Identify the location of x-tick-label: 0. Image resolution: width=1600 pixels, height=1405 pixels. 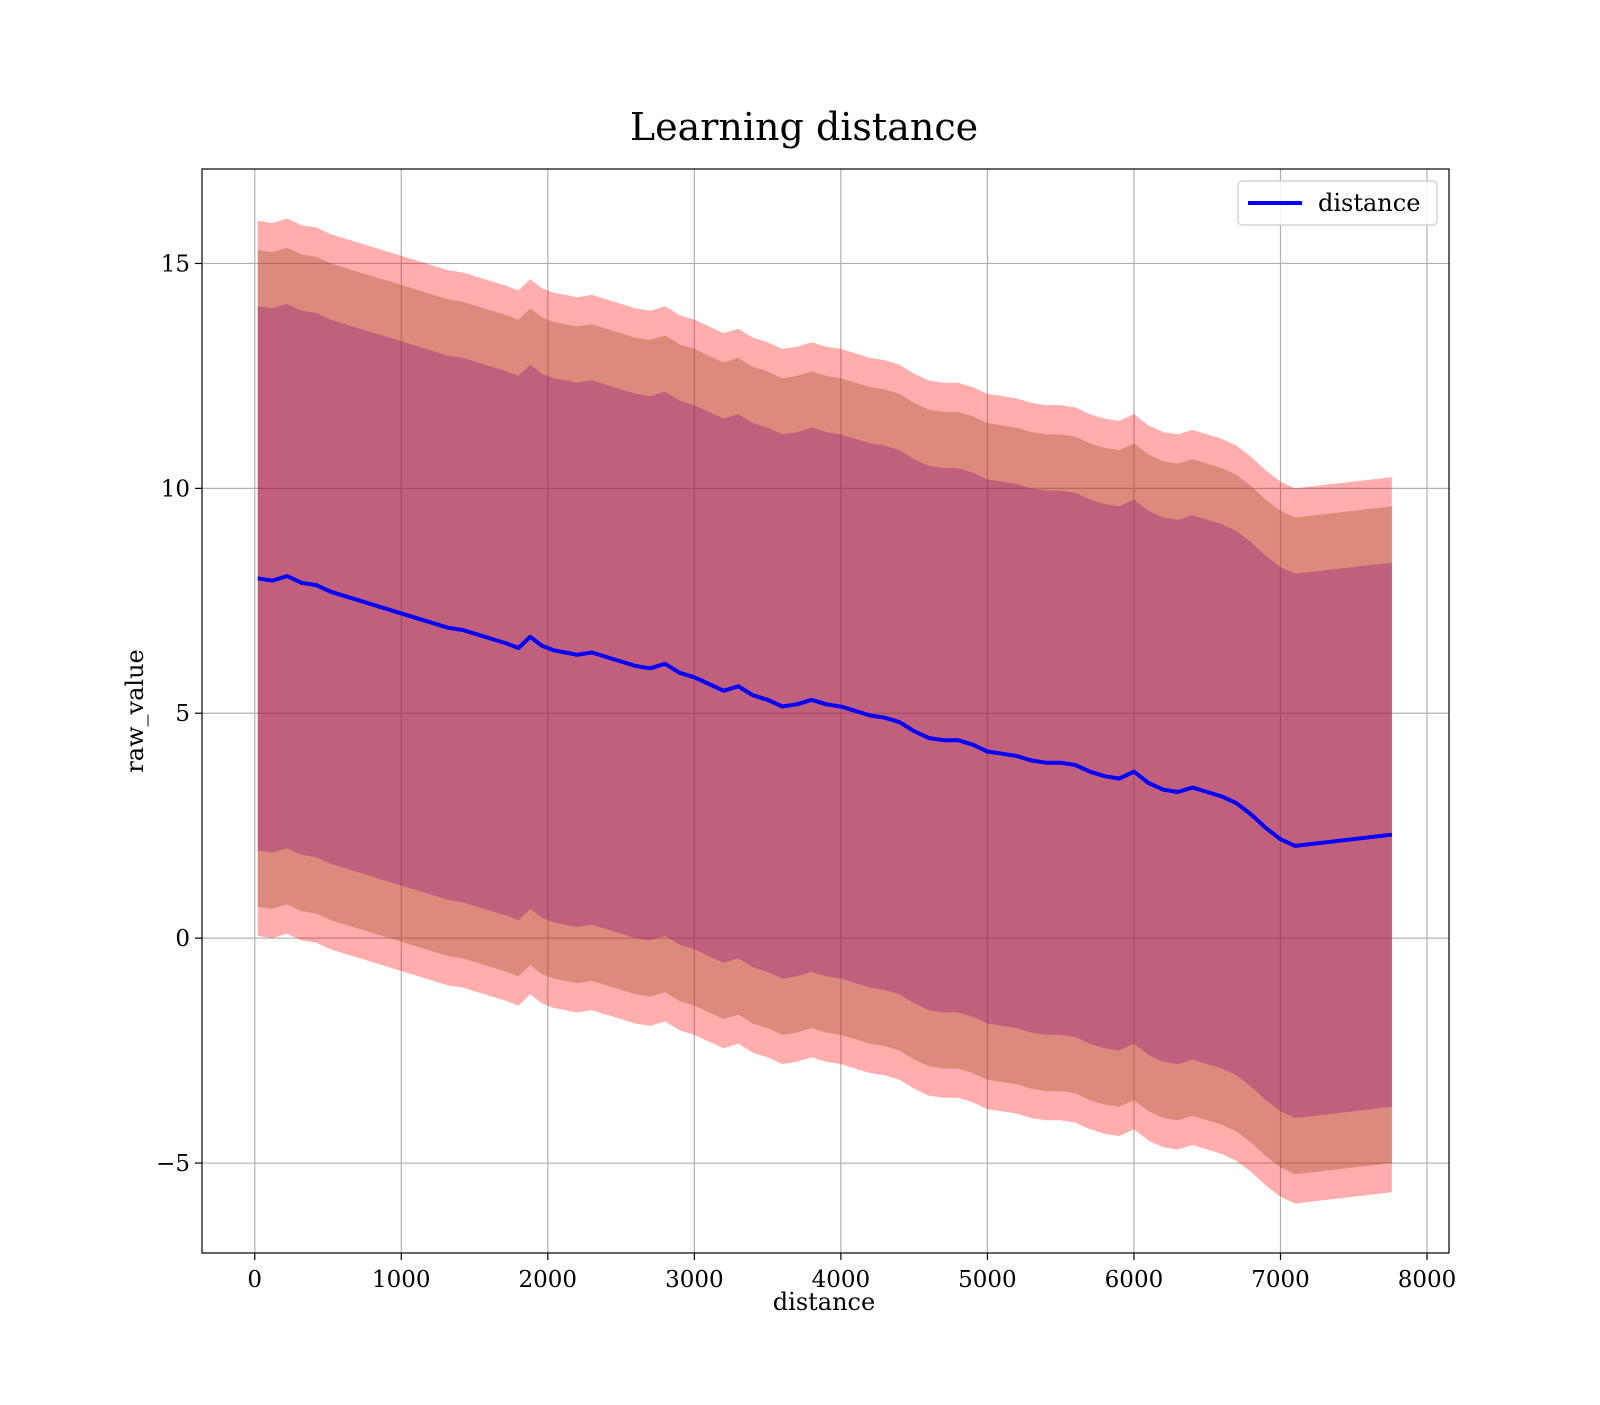
(254, 1280).